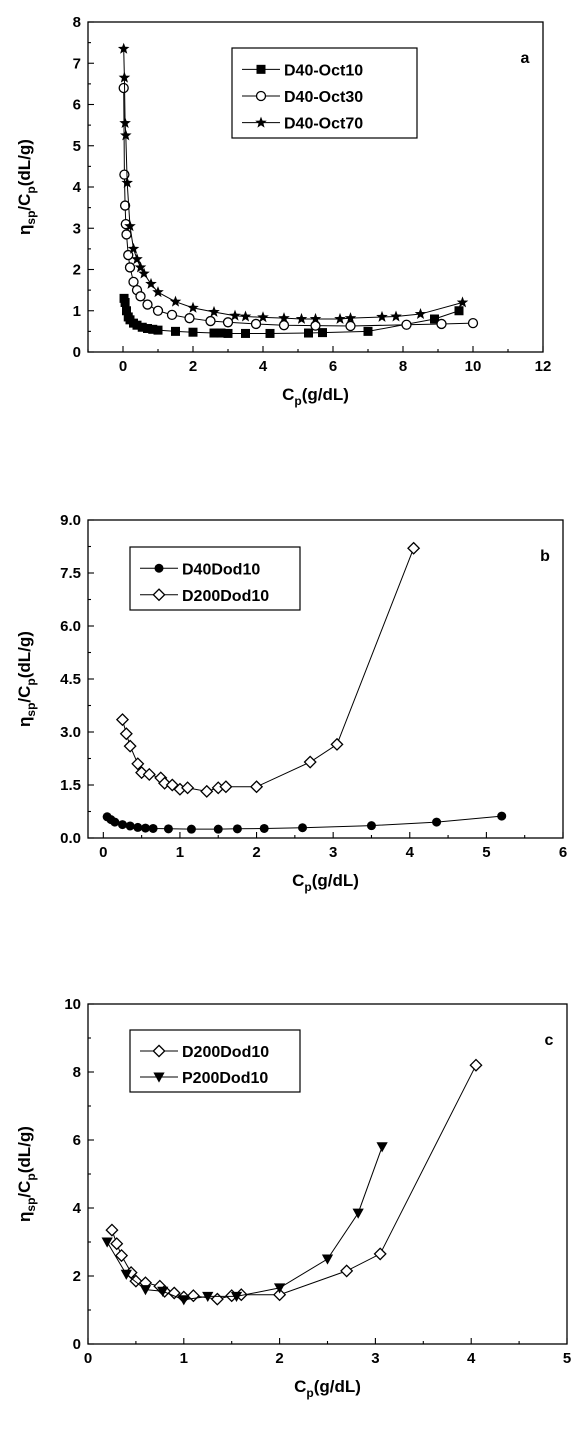 Image resolution: width=577 pixels, height=1441 pixels. I want to click on series-D40Dod10, so click(304, 822).